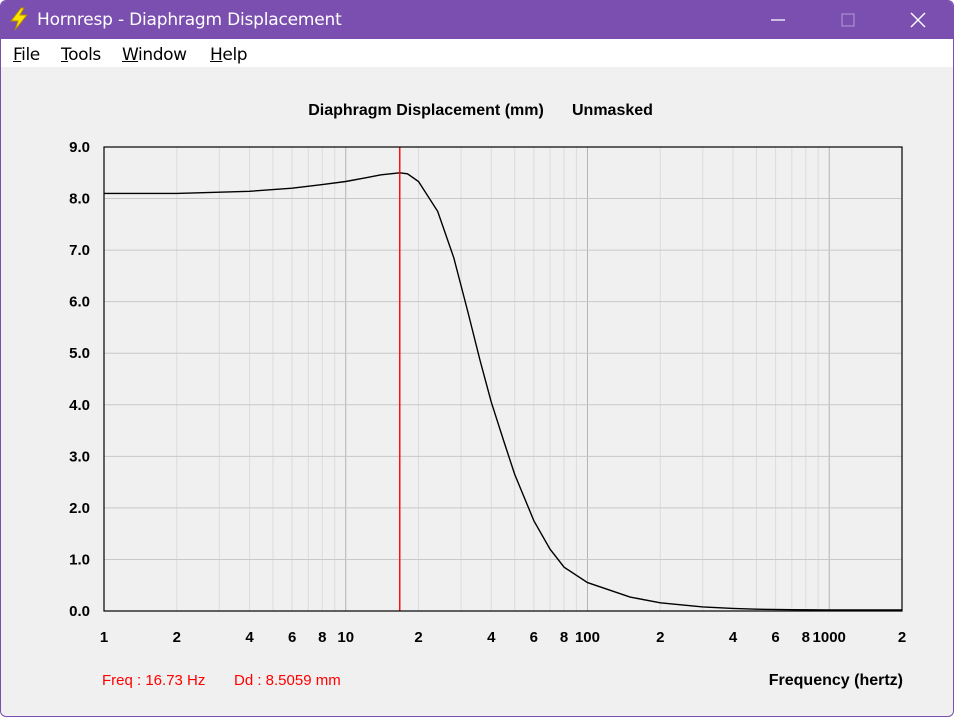 This screenshot has width=954, height=717. What do you see at coordinates (287, 680) in the screenshot?
I see `displacement-readout: Dd : 8.5059 mm` at bounding box center [287, 680].